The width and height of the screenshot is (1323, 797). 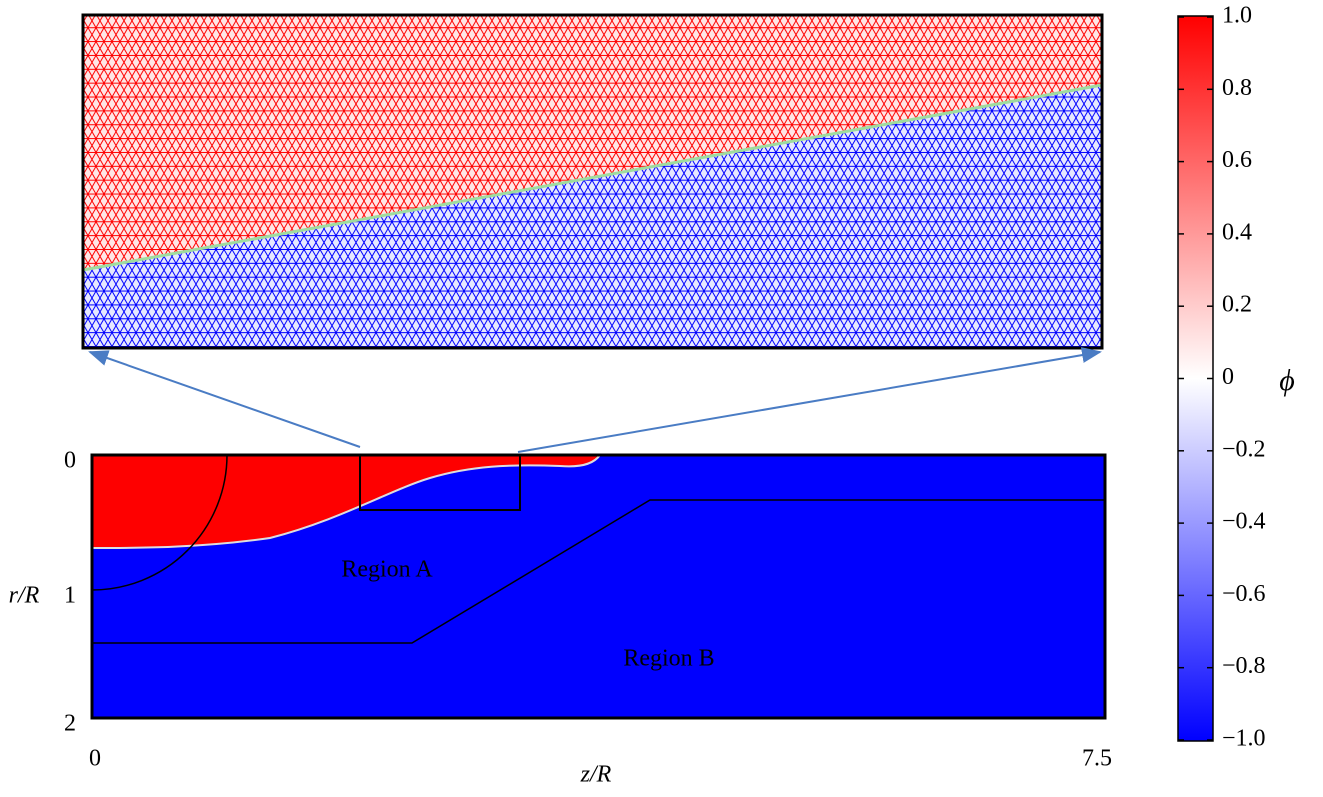 What do you see at coordinates (1237, 16) in the screenshot?
I see `colorbar-tick-label: 1.0` at bounding box center [1237, 16].